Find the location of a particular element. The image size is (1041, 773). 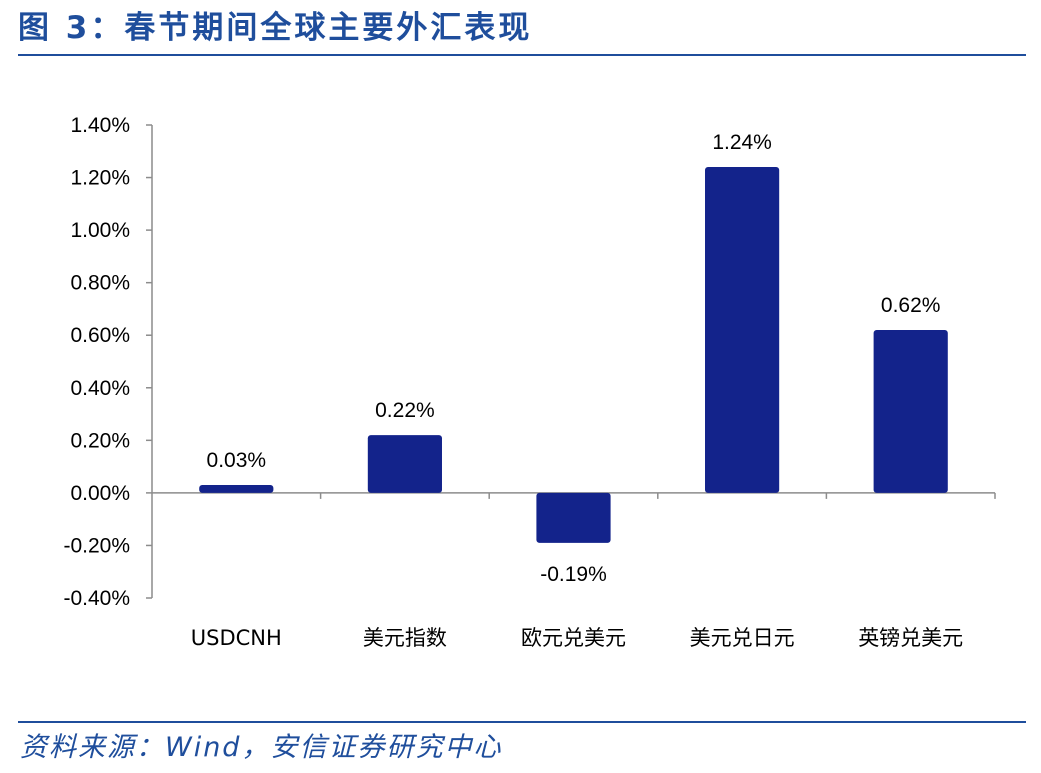

y-tick-label: 1.20% is located at coordinates (100, 178).